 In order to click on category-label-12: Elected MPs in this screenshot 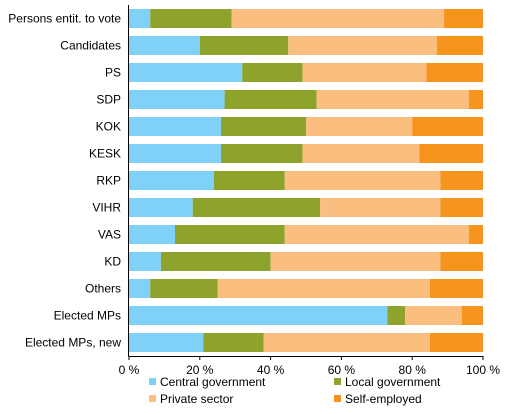, I will do `click(87, 316)`.